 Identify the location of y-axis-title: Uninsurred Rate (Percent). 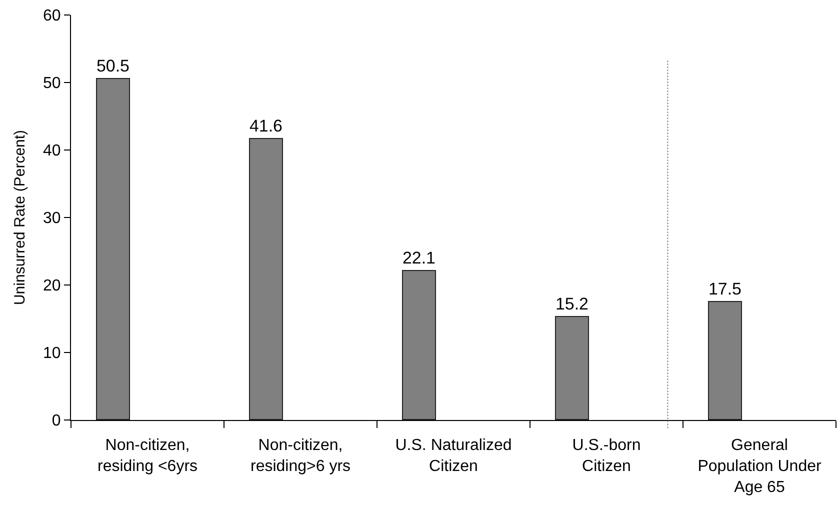
(19, 218).